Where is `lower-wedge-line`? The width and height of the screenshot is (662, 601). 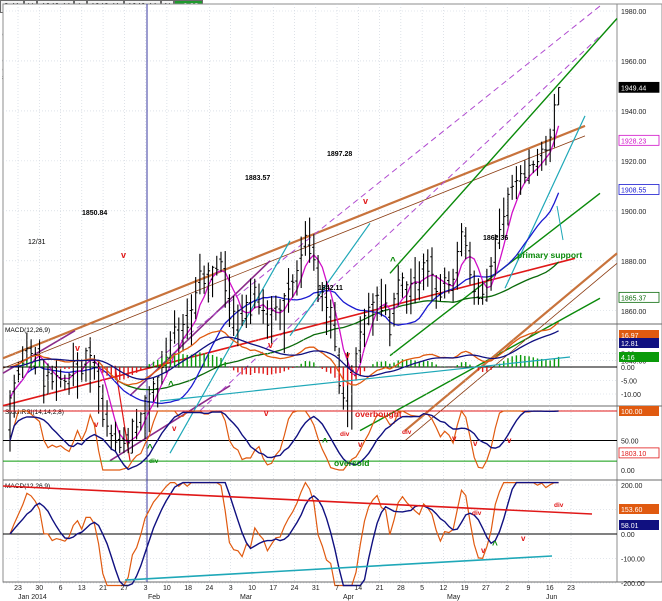
lower-wedge-line is located at coordinates (511, 342).